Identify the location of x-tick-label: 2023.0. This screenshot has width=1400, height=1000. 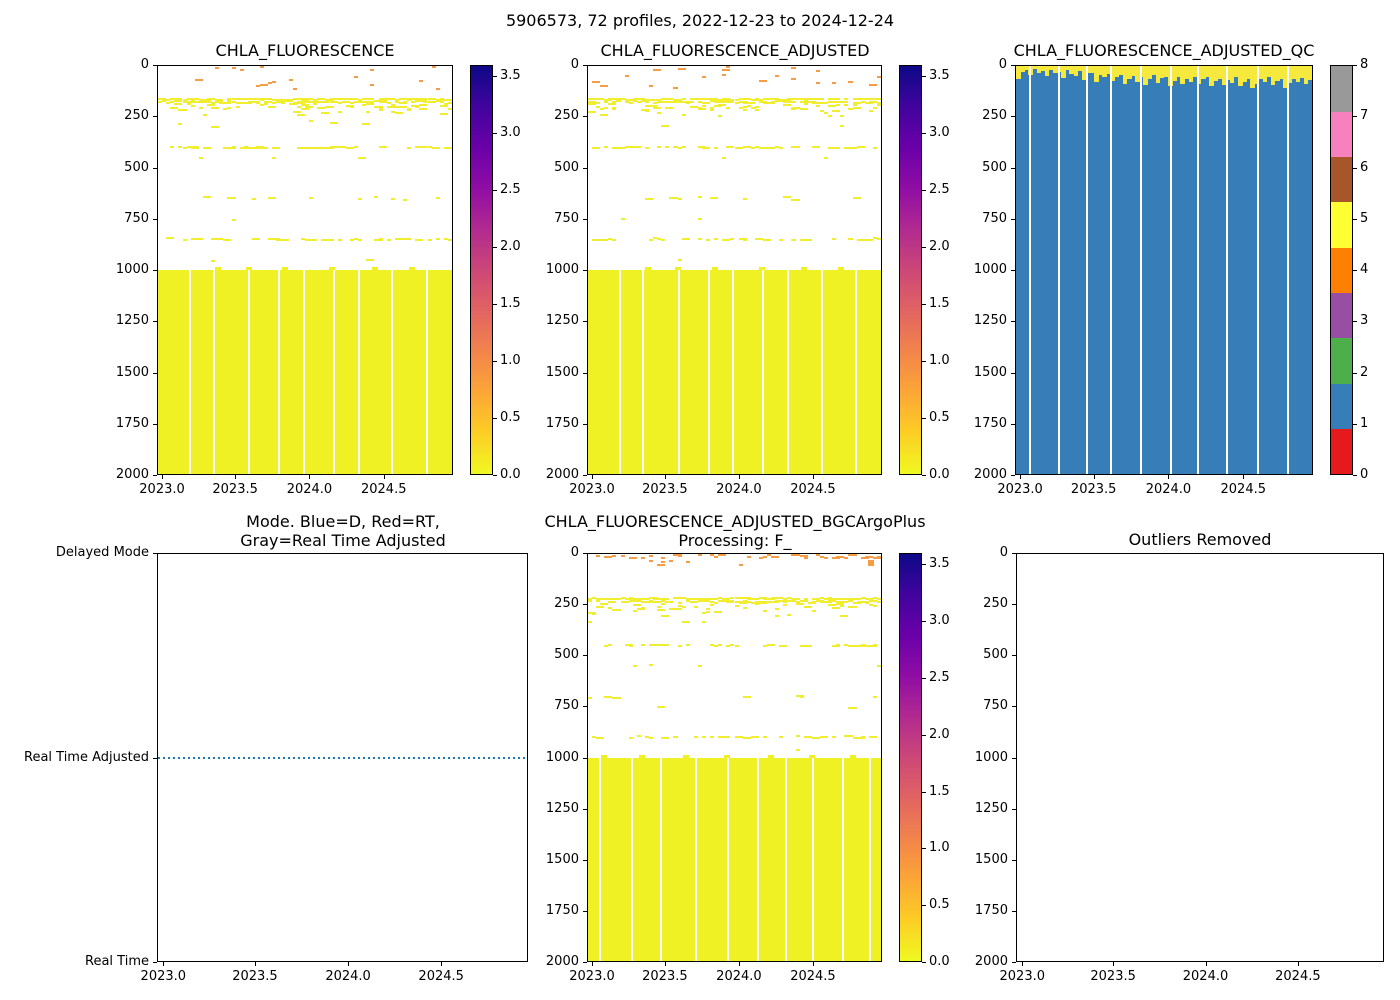
(592, 489).